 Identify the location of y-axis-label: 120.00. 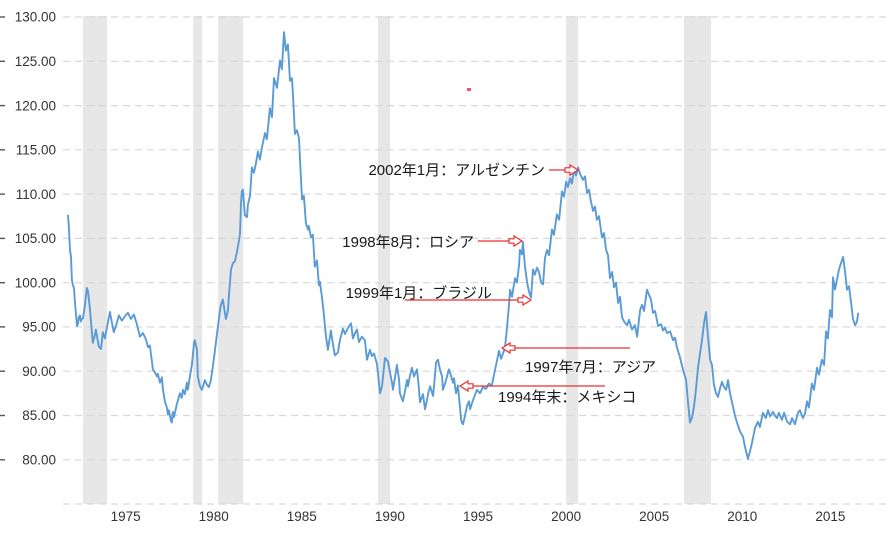
(35, 105).